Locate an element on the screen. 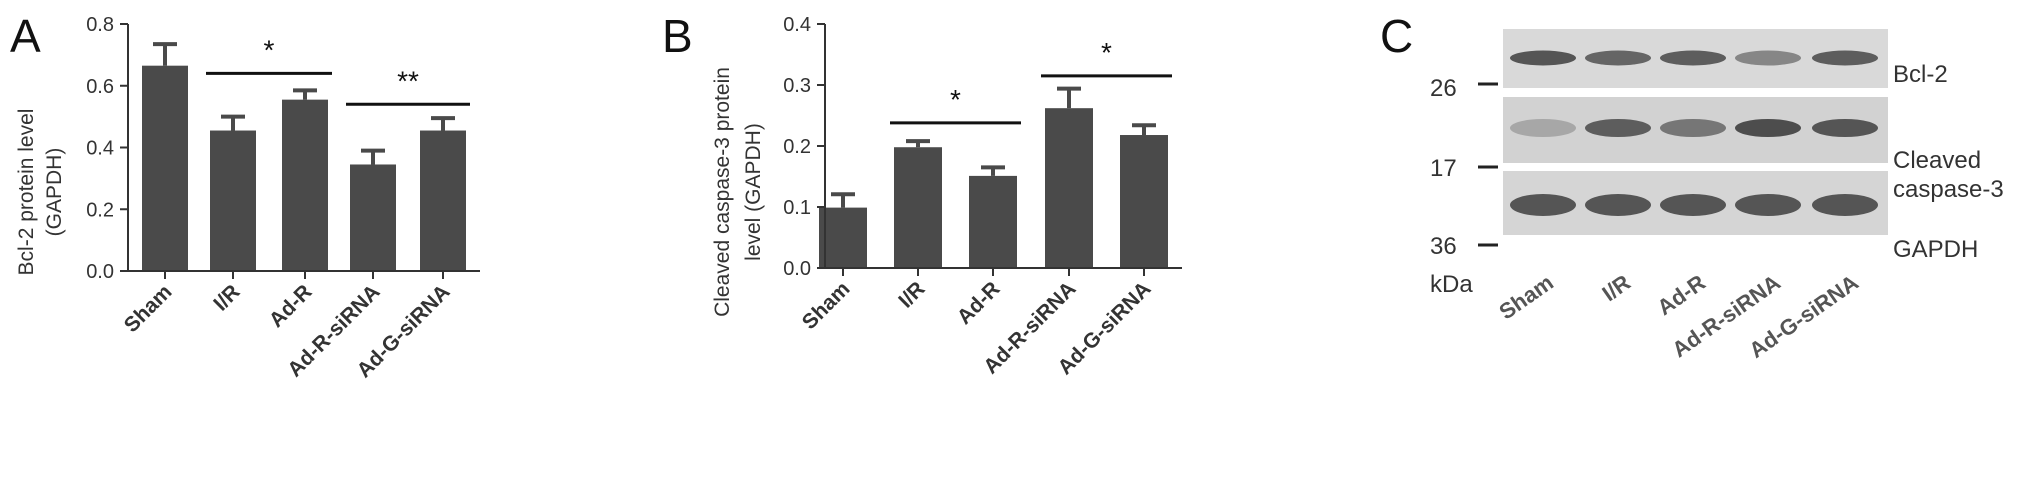  chart-a-y-tick-label-1: 0.2 is located at coordinates (100, 210).